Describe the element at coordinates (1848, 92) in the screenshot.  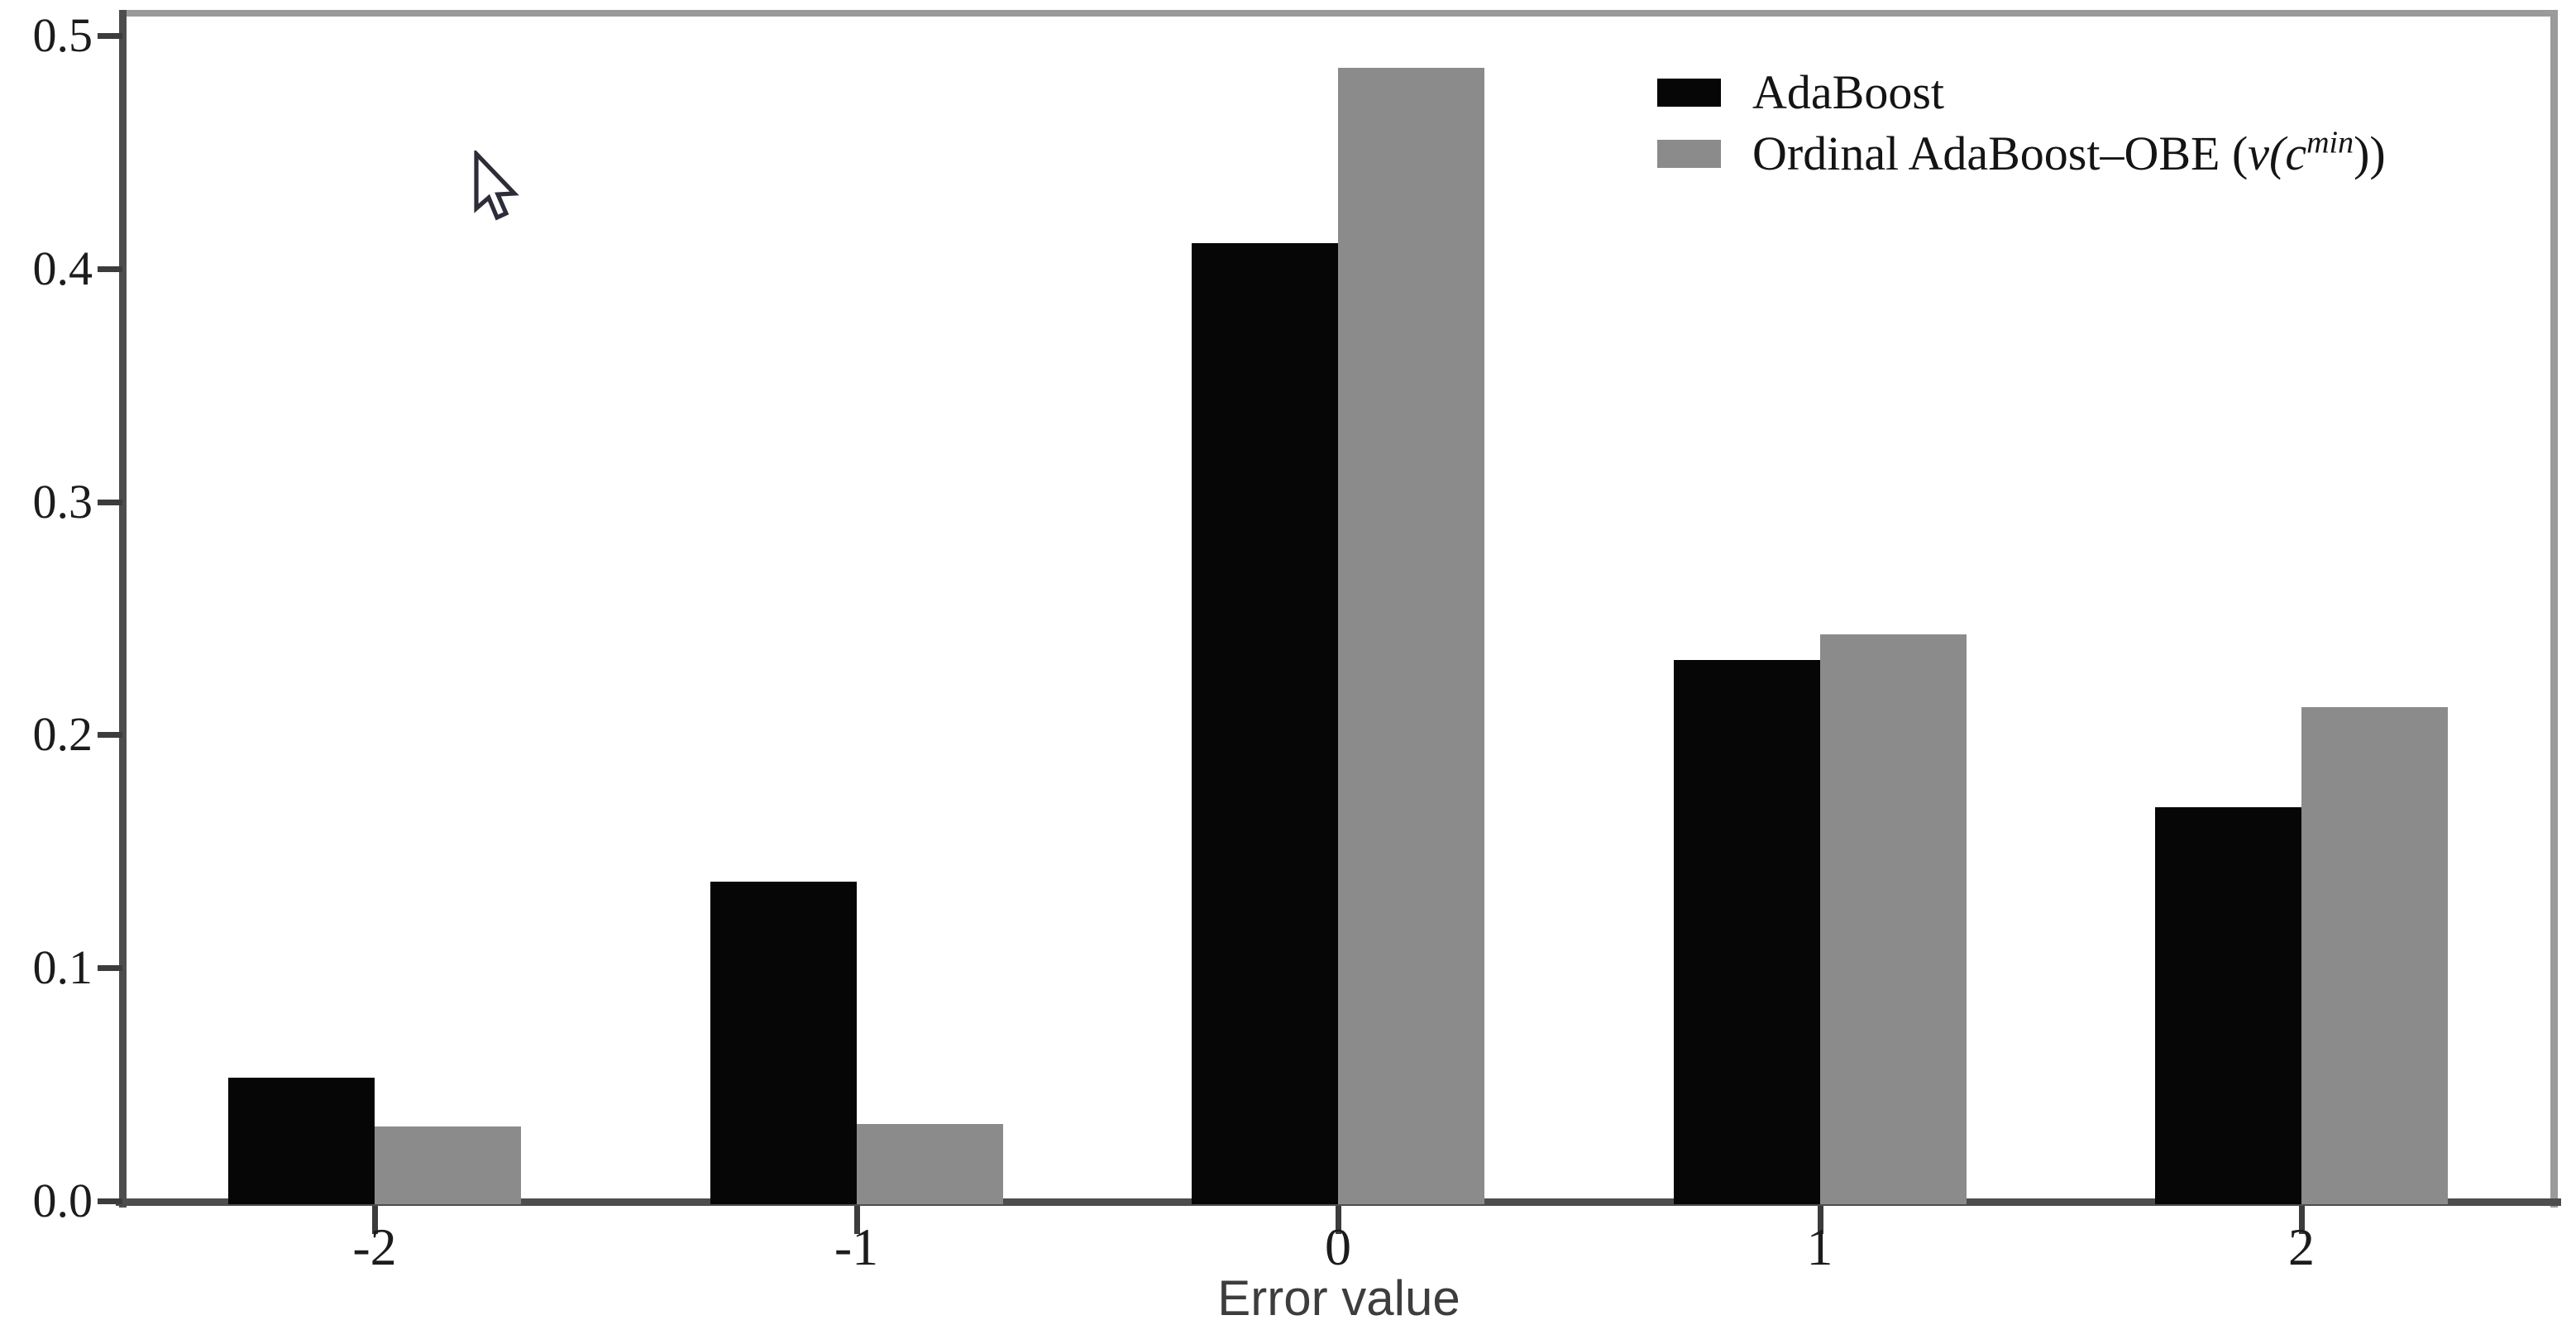
I see `legend-label-adaboost: AdaBoost` at that location.